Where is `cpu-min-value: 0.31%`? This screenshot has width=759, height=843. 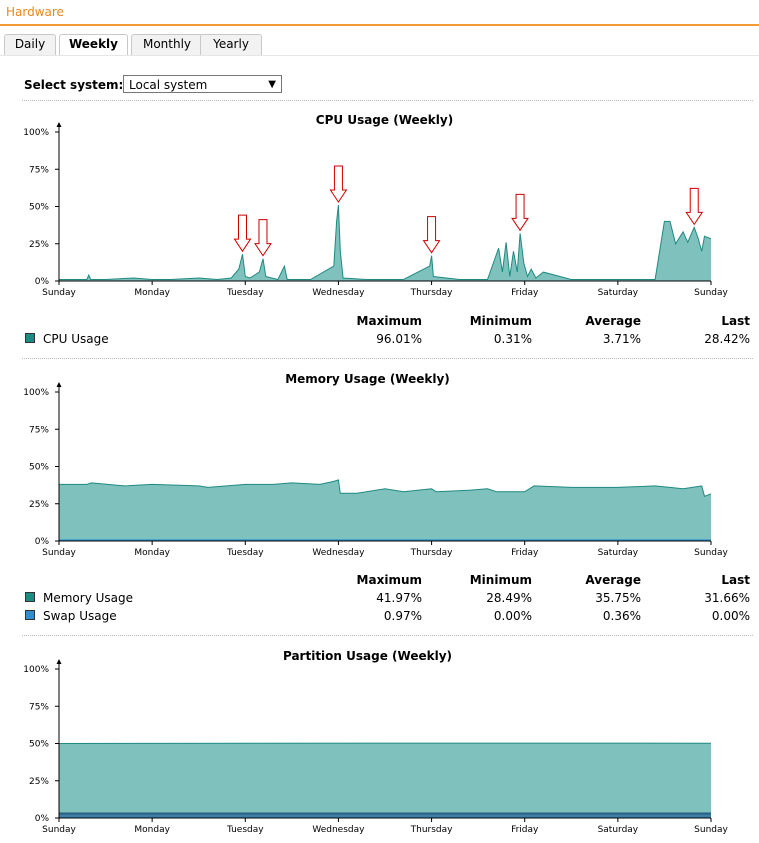
cpu-min-value: 0.31% is located at coordinates (512, 339).